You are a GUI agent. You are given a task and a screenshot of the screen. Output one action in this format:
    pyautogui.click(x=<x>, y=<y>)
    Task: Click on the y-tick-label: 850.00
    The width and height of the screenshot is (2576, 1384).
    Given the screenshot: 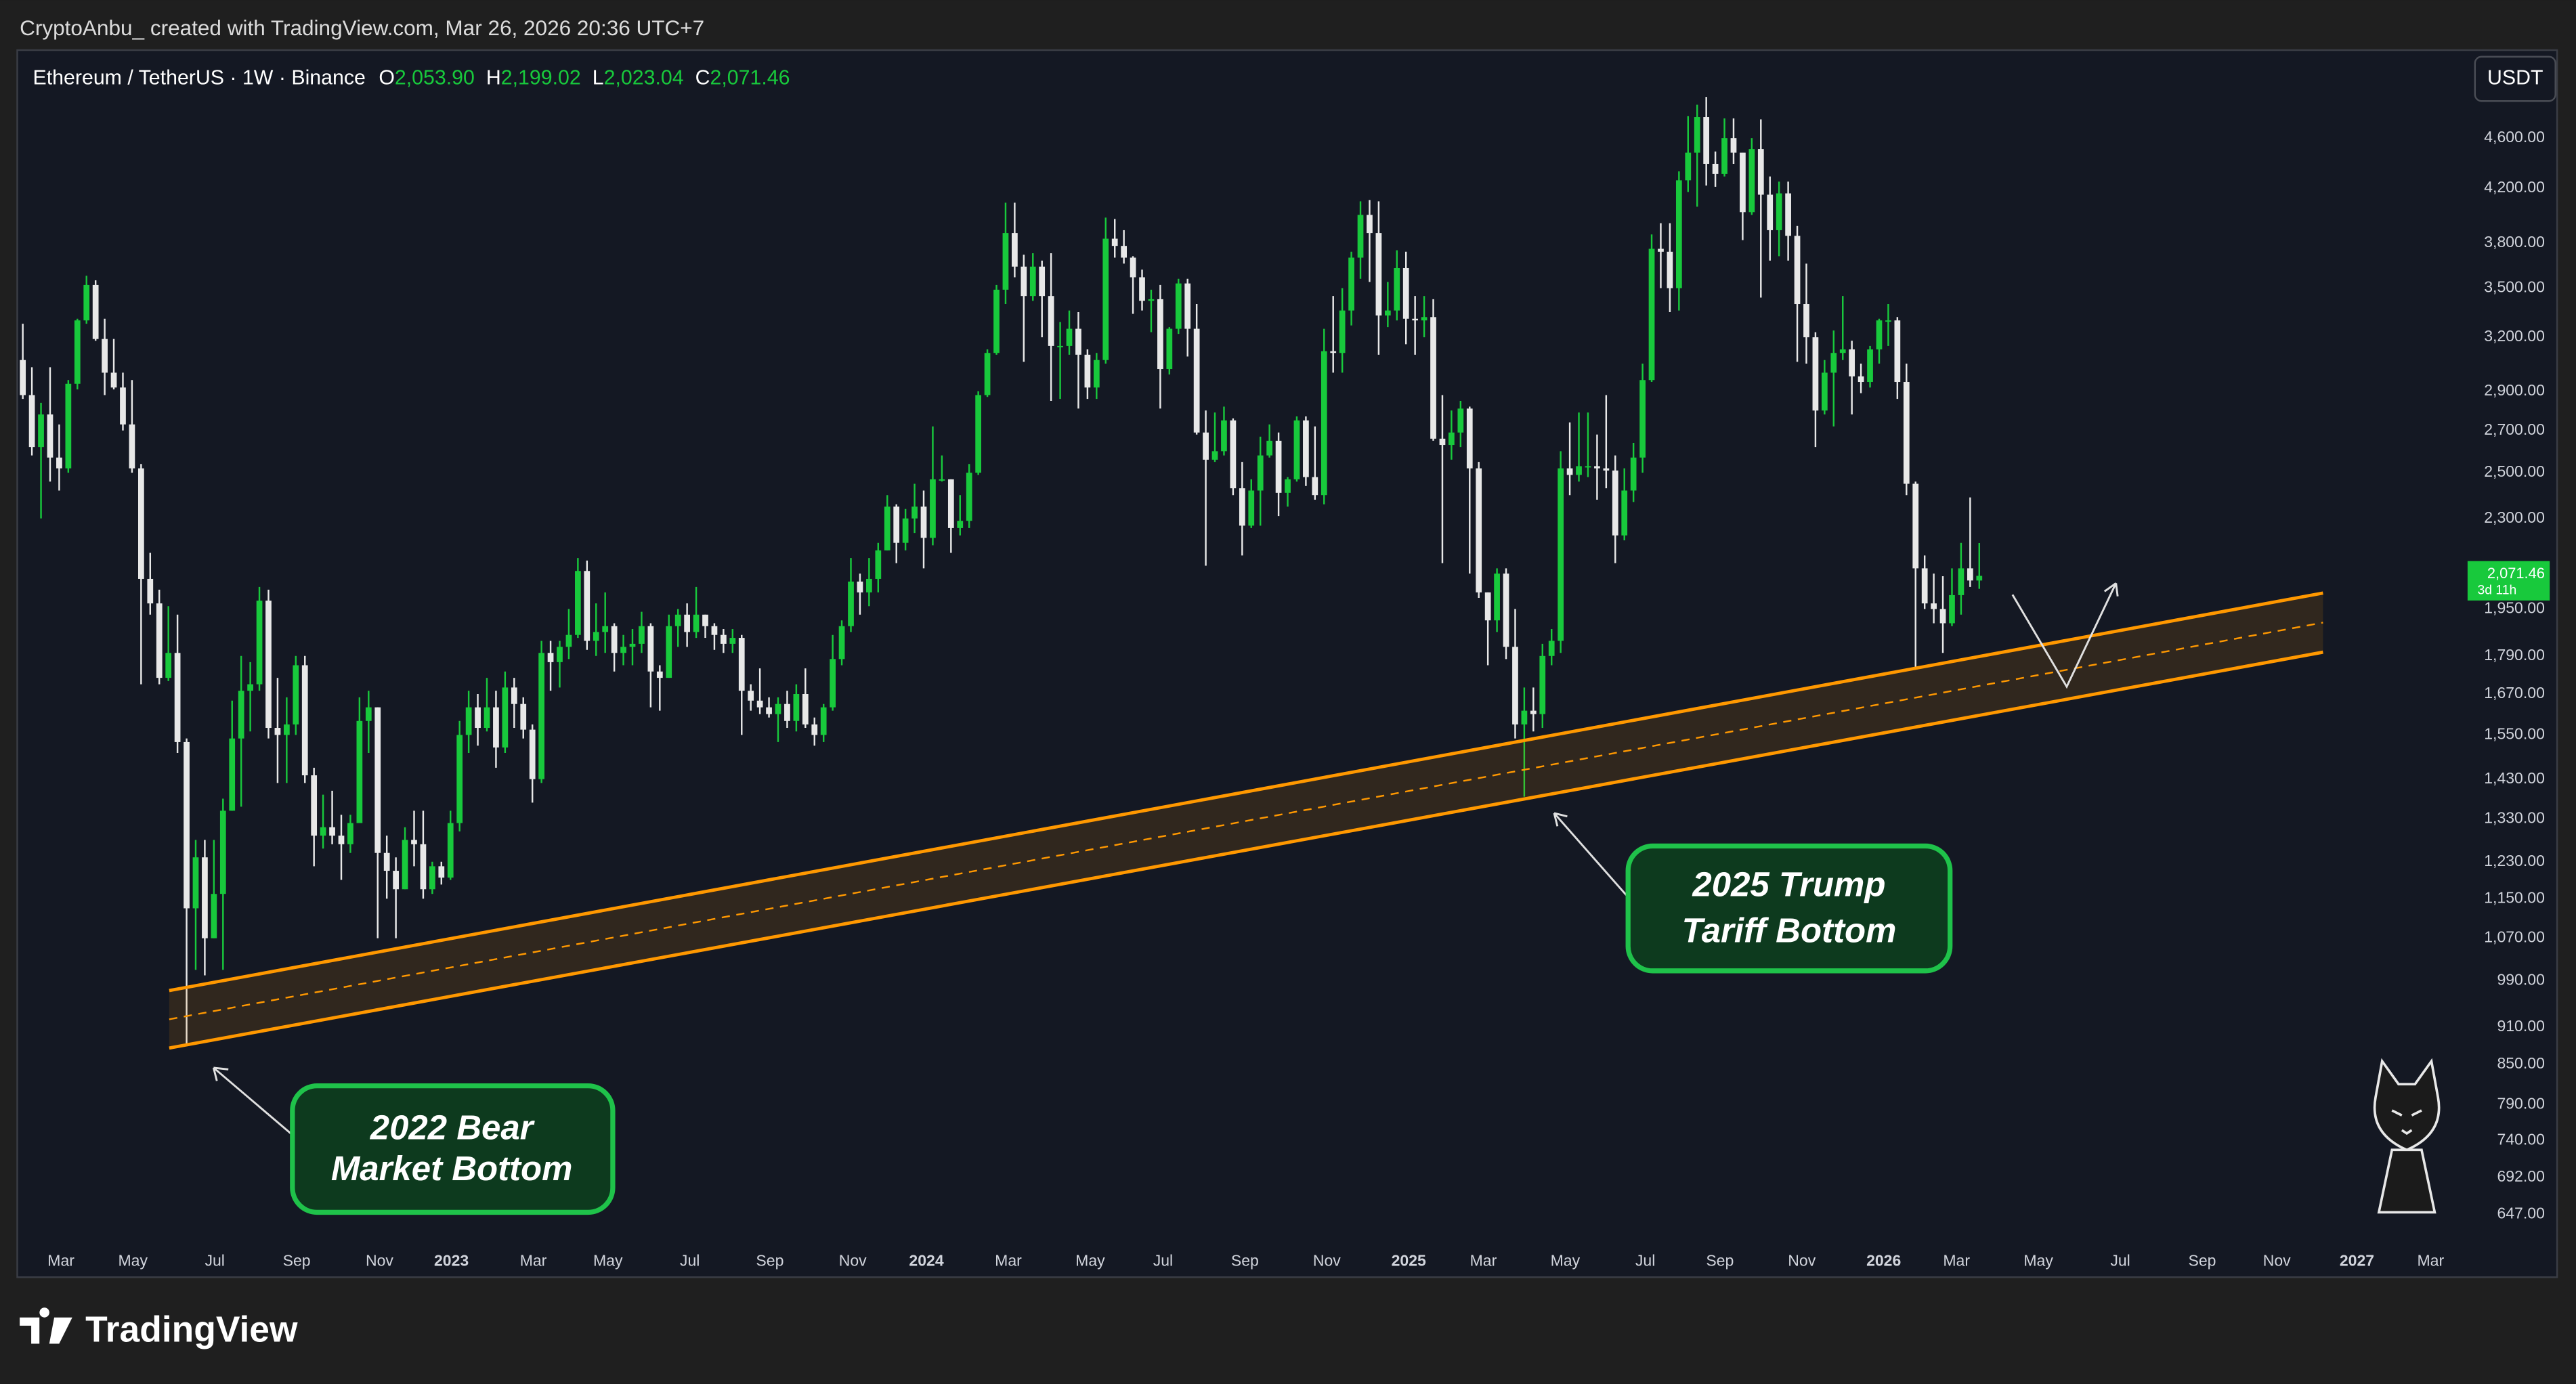 What is the action you would take?
    pyautogui.click(x=2520, y=1063)
    